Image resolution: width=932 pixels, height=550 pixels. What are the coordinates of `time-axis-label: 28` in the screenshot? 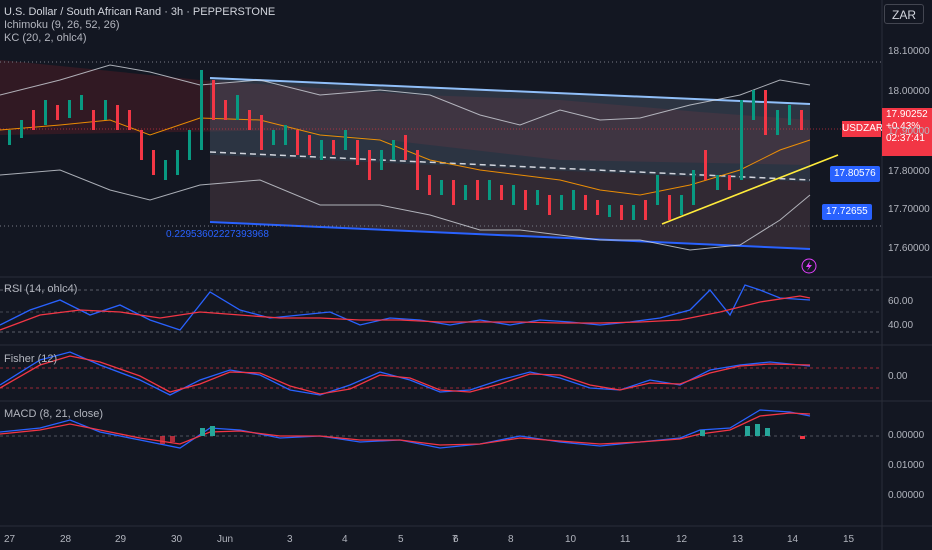 It's located at (66, 539).